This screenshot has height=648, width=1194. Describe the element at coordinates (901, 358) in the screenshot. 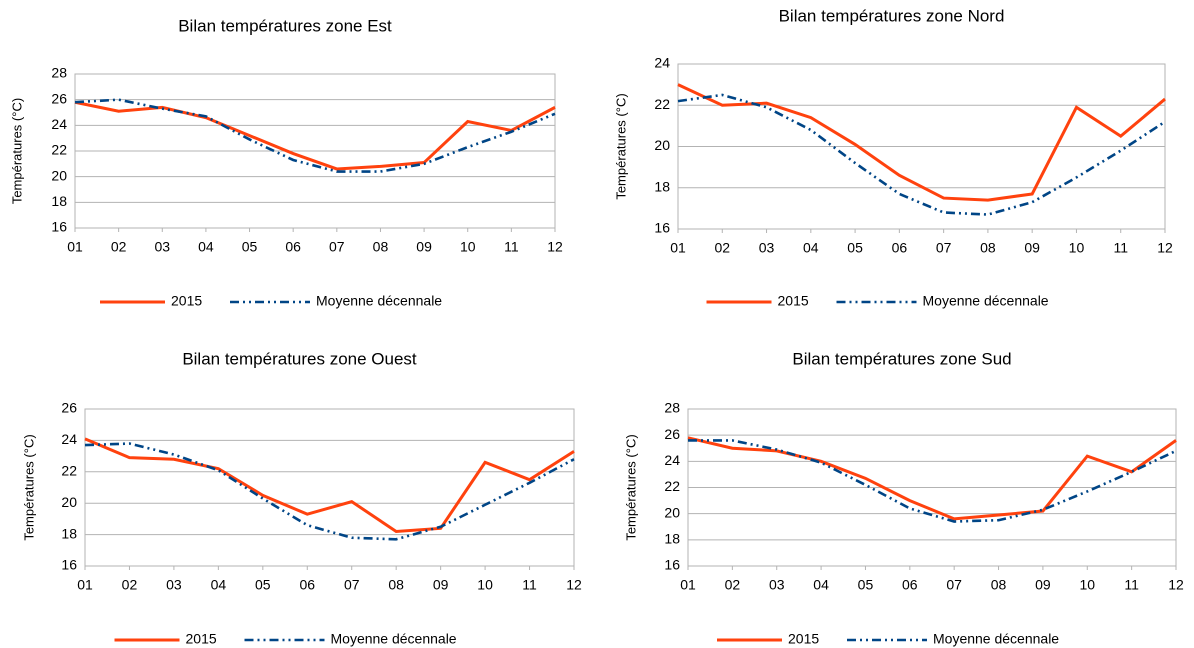

I see `chart-title: Bilan températures zone Sud` at that location.